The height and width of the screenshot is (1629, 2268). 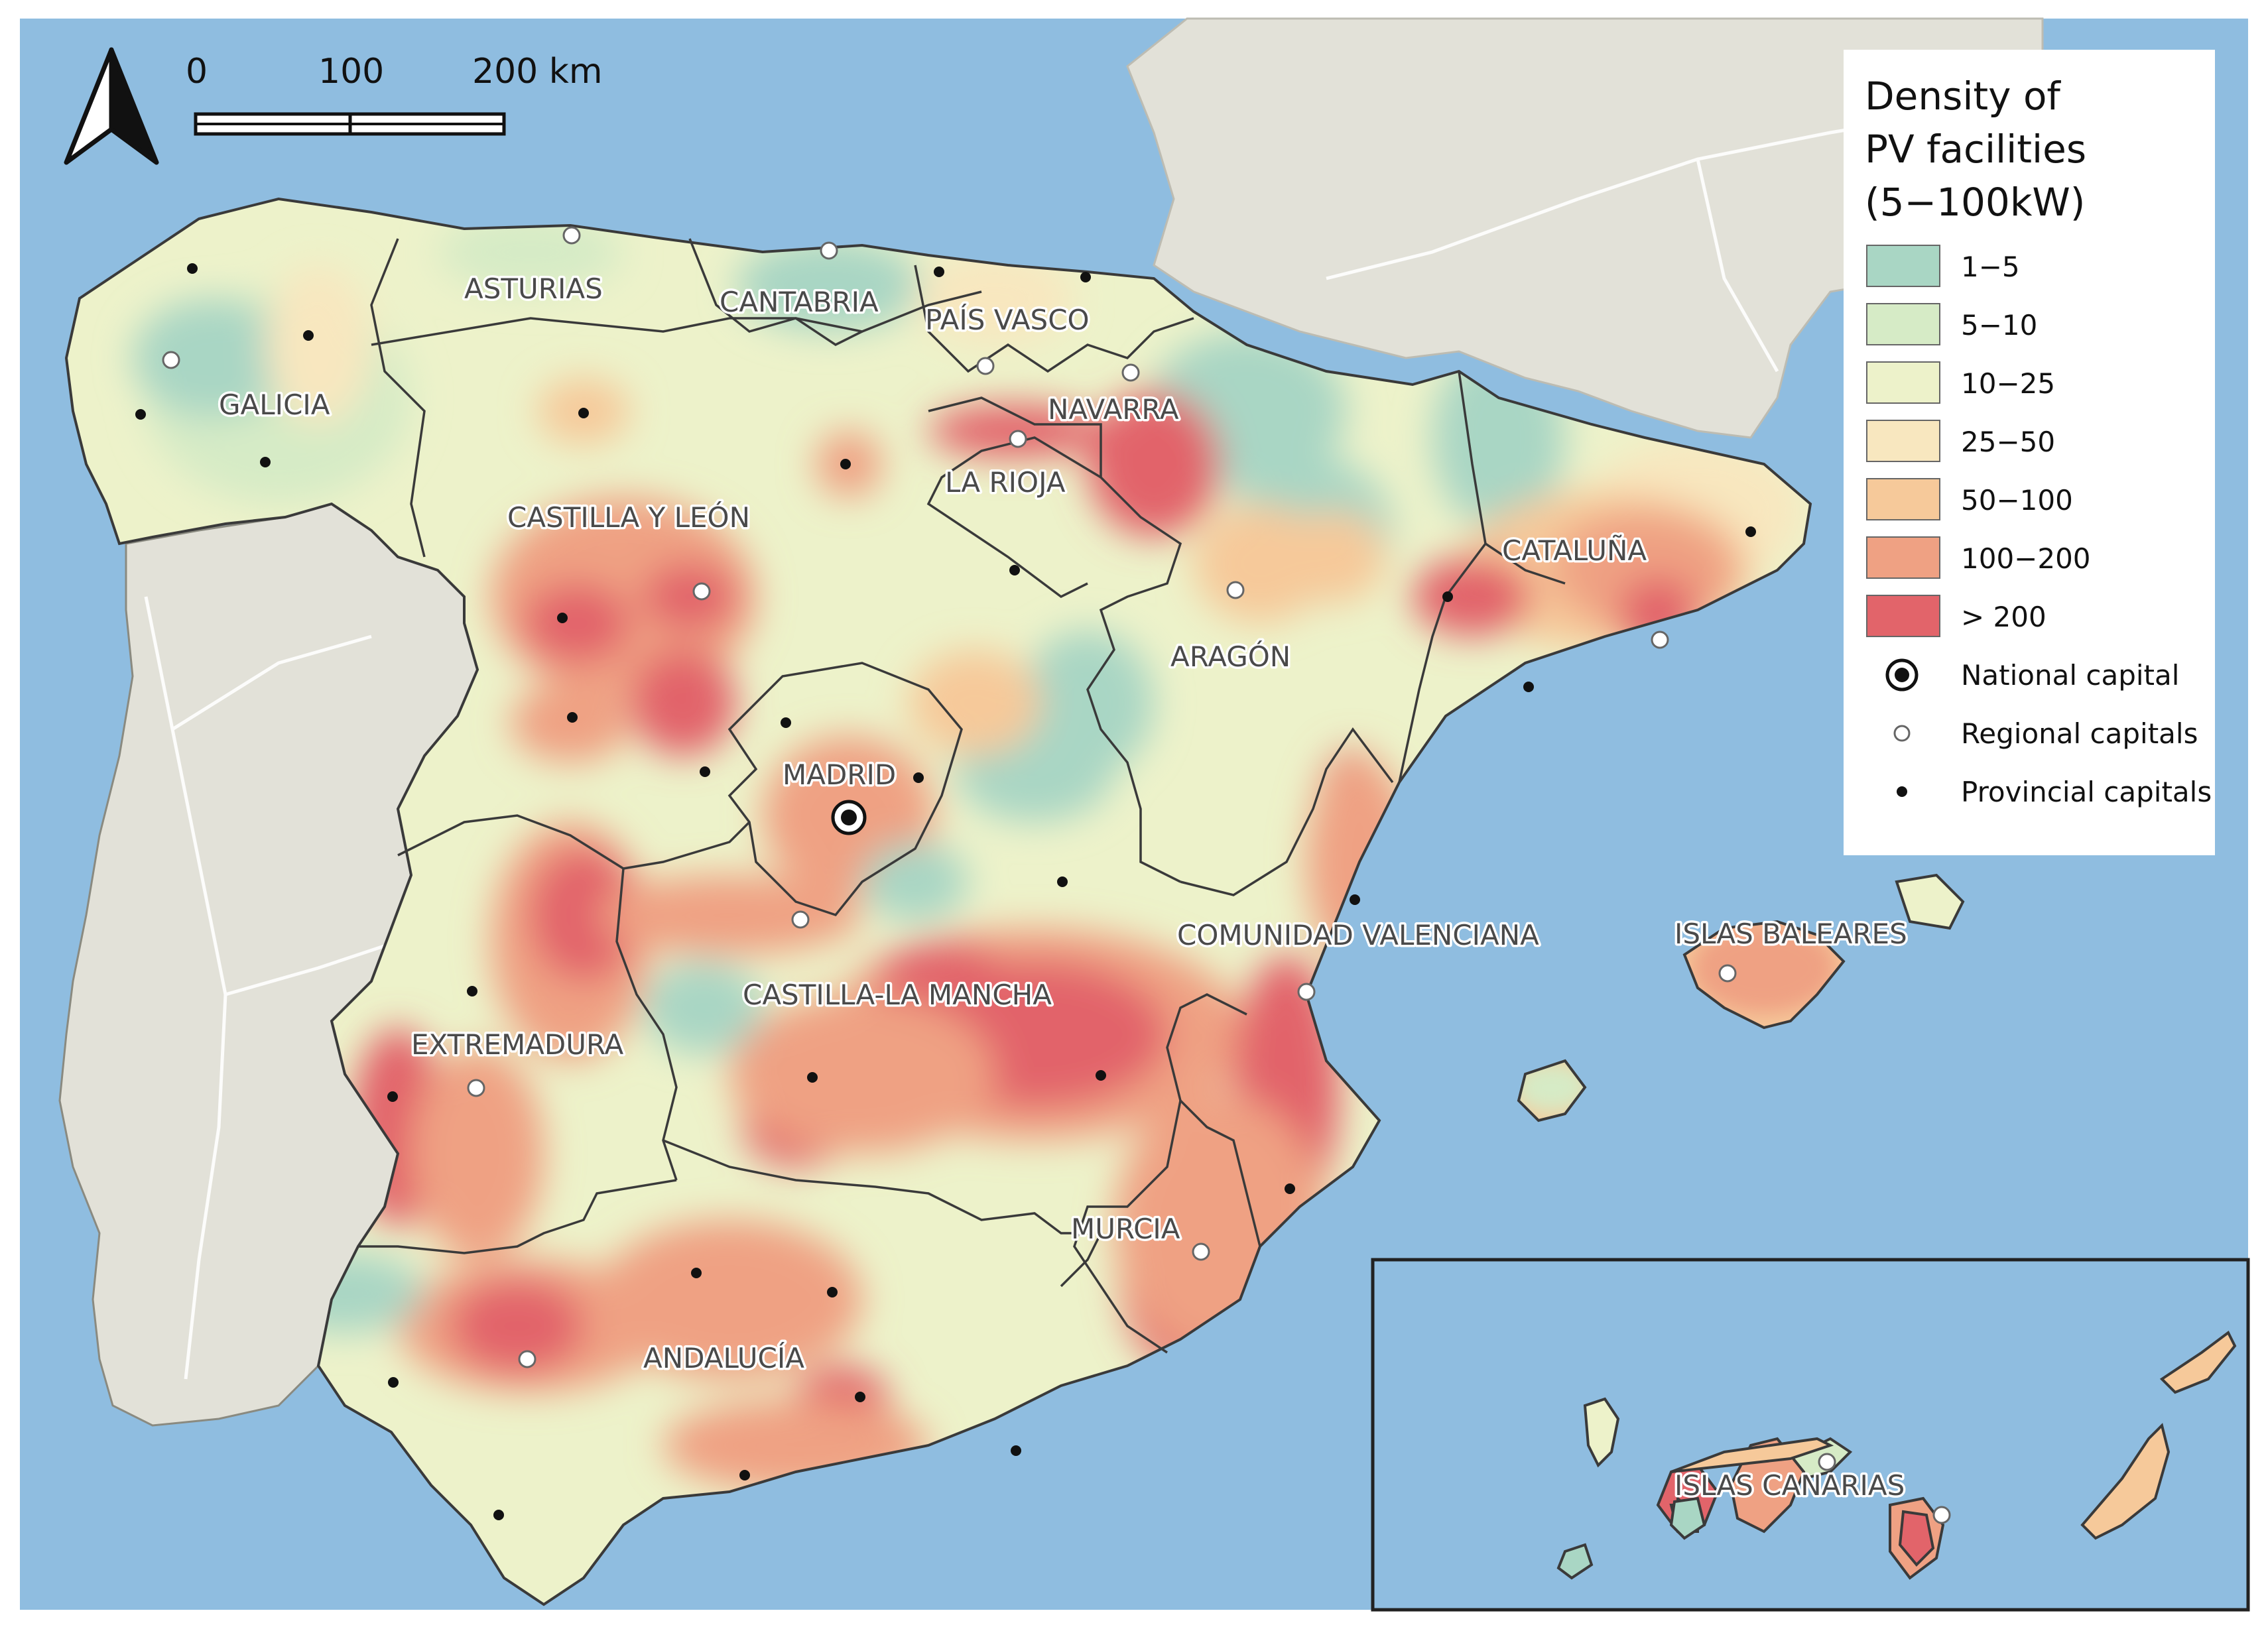 What do you see at coordinates (1125, 1229) in the screenshot?
I see `label-murcia: MURCIA` at bounding box center [1125, 1229].